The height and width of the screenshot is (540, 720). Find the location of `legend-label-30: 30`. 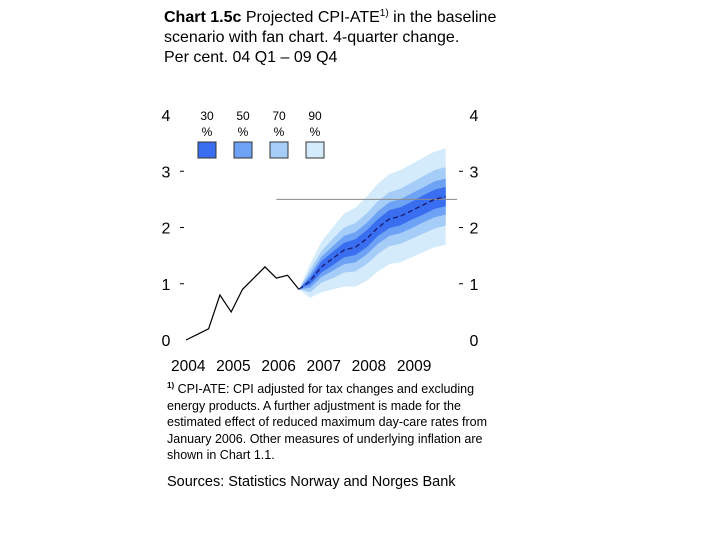

legend-label-30: 30 is located at coordinates (207, 116).